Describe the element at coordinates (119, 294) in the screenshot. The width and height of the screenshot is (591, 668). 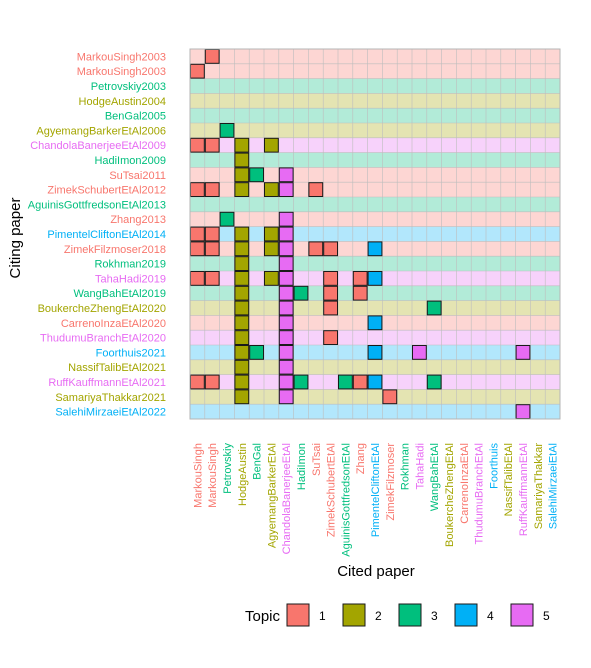
I see `y-tick-label: WangBahEtAl2019` at that location.